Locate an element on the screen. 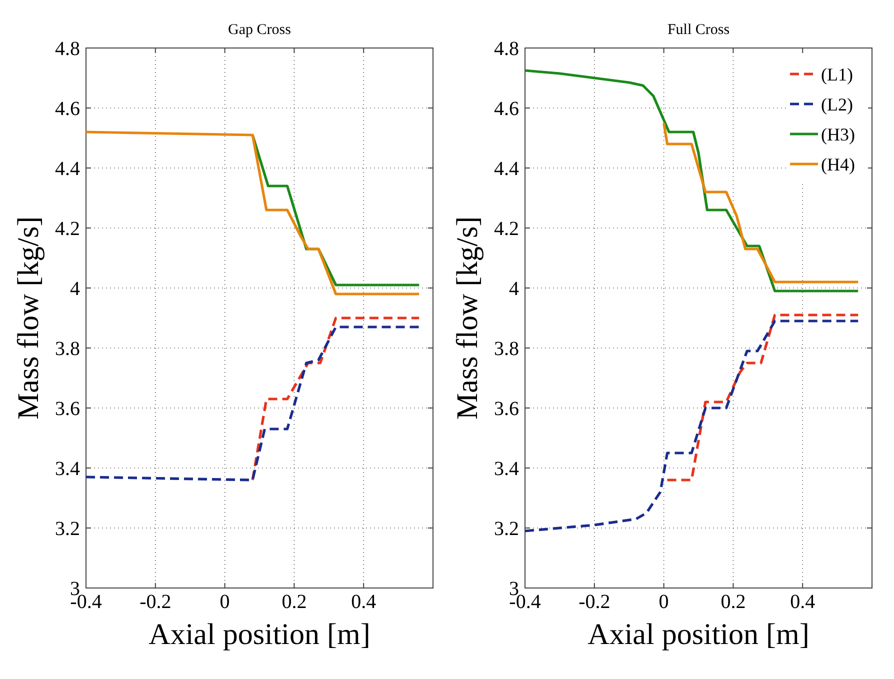  legend-label: (L1) is located at coordinates (837, 74).